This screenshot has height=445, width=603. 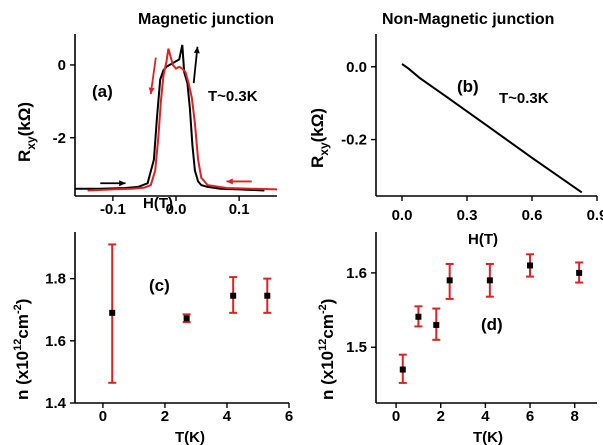 I want to click on panel-a-x-tick-label: 0.0, so click(x=176, y=209).